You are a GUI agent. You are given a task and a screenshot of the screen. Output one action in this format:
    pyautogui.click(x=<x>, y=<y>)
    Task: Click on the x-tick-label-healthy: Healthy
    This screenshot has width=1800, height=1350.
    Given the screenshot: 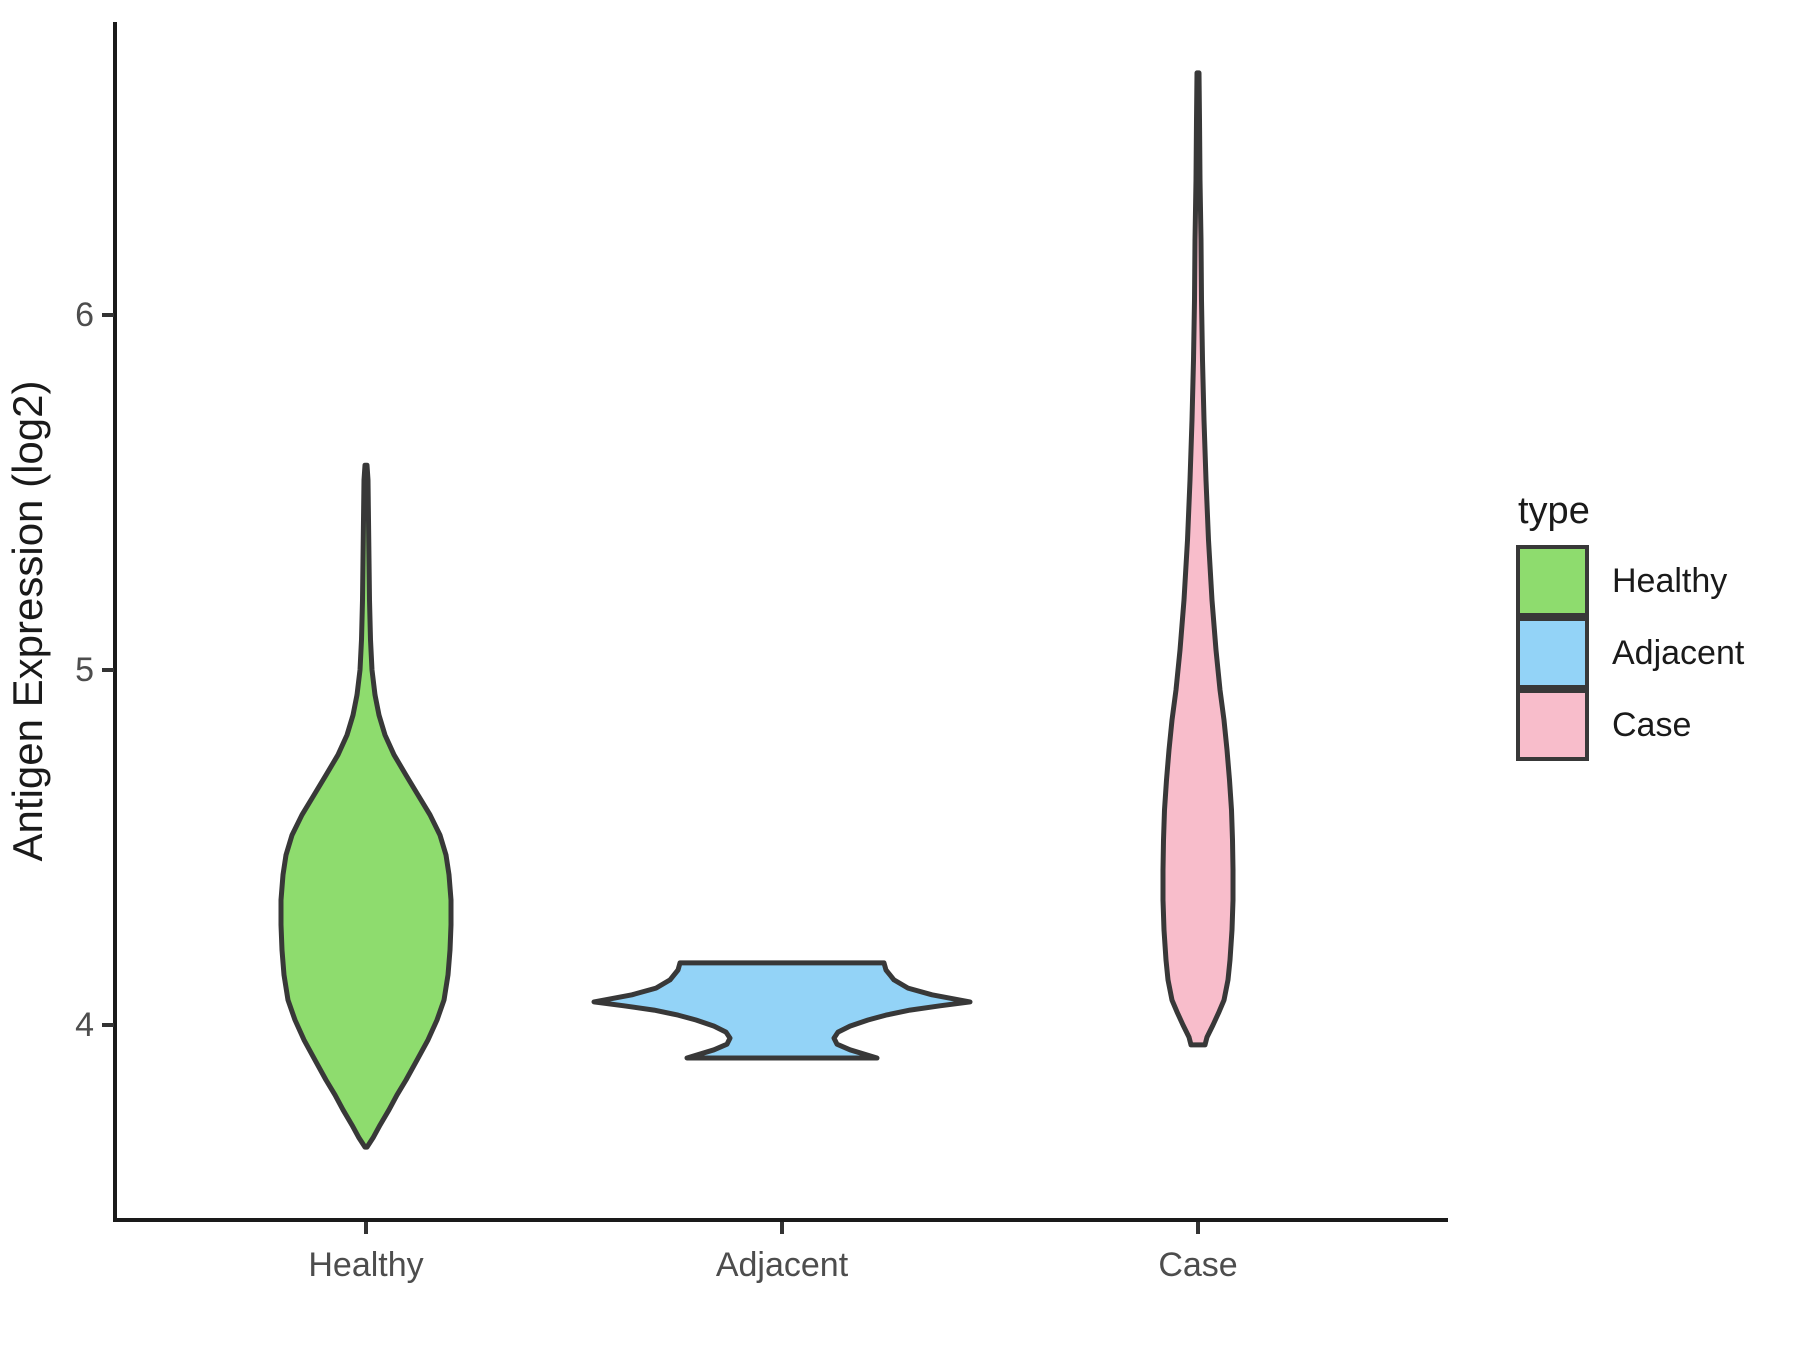 What is the action you would take?
    pyautogui.click(x=365, y=1265)
    